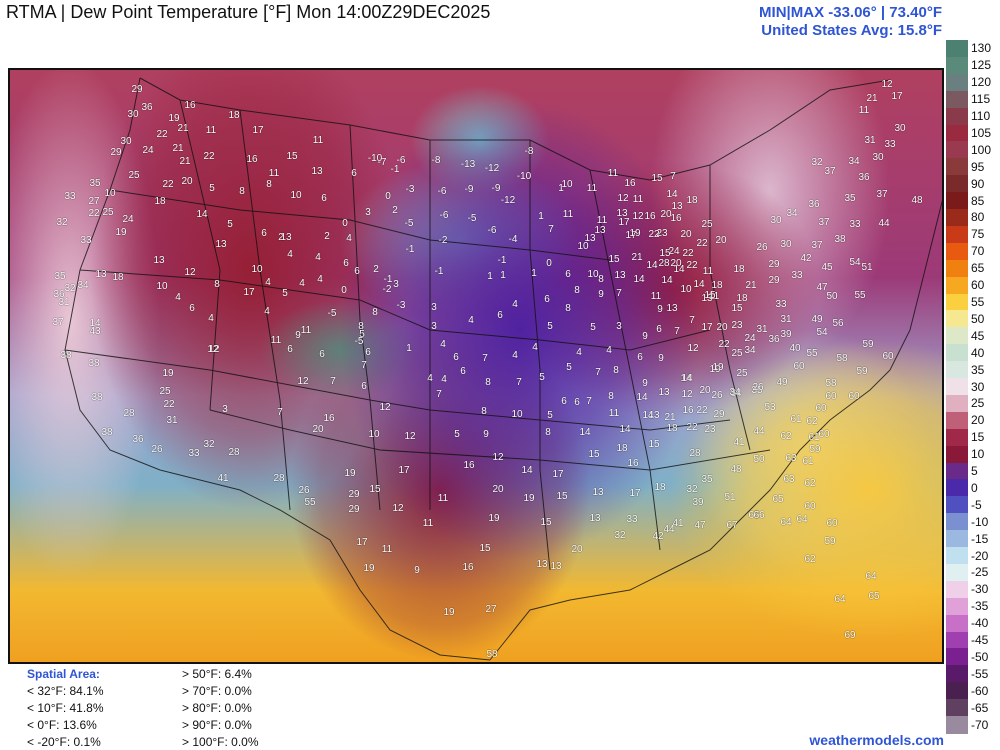 Image resolution: width=1000 pixels, height=750 pixels. I want to click on station-value: -10, so click(375, 158).